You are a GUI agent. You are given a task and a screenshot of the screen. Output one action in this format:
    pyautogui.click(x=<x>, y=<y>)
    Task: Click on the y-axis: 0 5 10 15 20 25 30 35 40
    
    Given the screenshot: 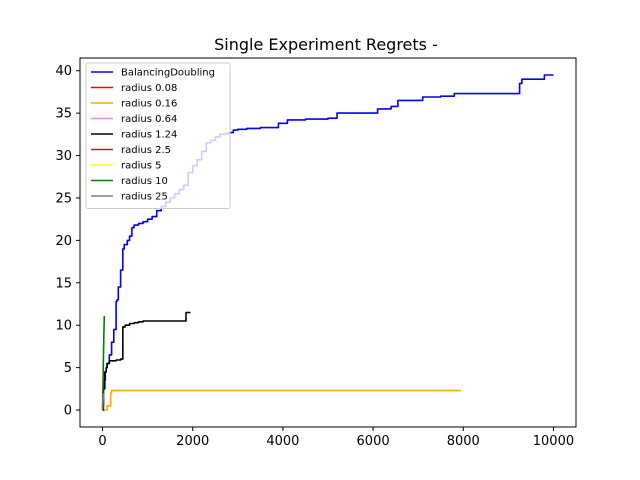 What is the action you would take?
    pyautogui.click(x=67, y=241)
    